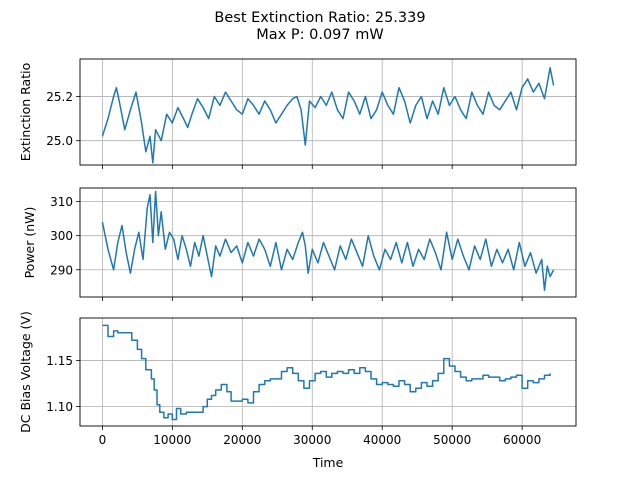 This screenshot has height=480, width=640. I want to click on extinction-ratio-y-tick-label: 25.2, so click(59, 97).